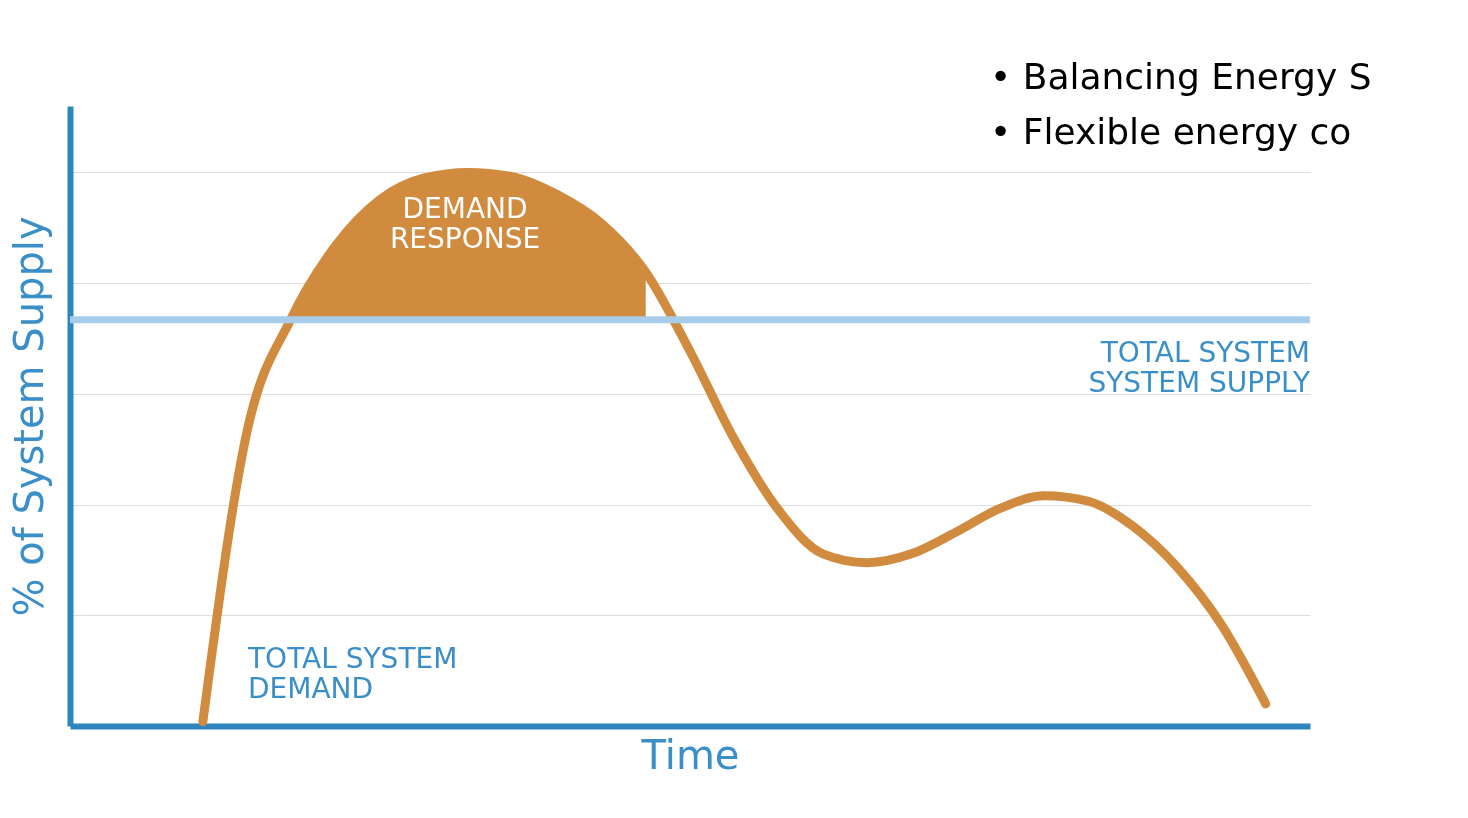  I want to click on y-axis-title: % of System Supply, so click(28, 416).